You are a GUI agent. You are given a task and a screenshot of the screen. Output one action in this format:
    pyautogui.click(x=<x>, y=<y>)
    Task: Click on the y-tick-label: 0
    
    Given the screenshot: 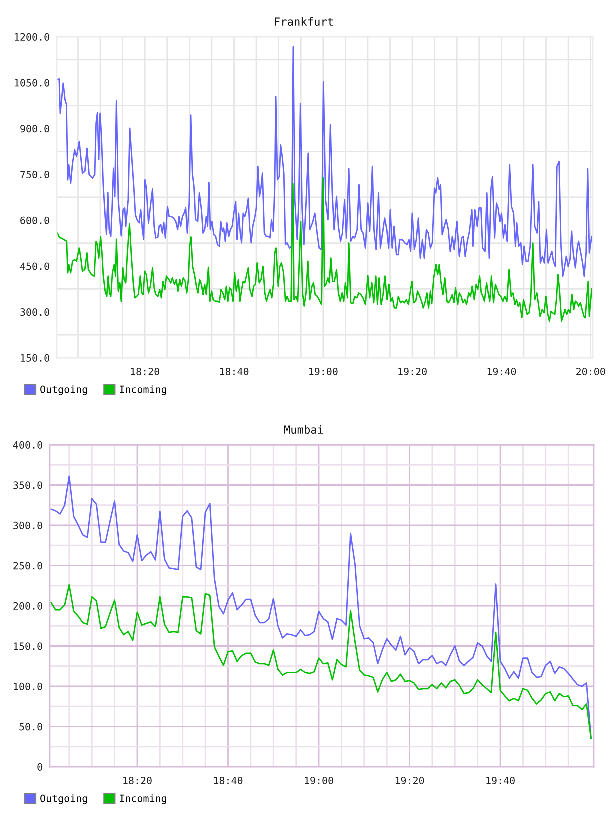 What is the action you would take?
    pyautogui.click(x=40, y=767)
    